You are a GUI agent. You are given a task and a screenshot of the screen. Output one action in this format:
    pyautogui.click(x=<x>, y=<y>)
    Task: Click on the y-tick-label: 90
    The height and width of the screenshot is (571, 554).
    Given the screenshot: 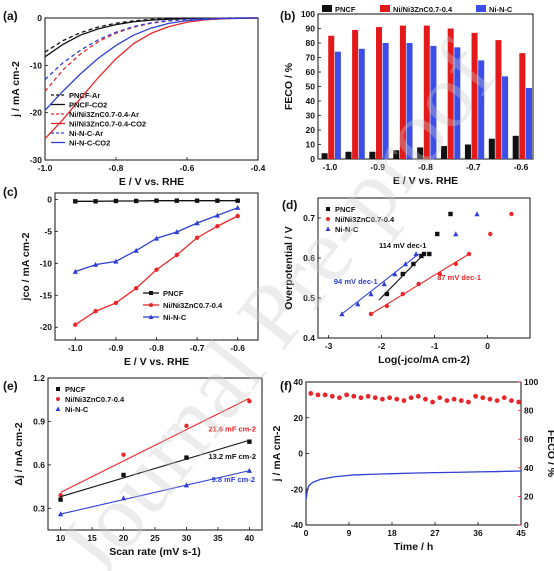 What is the action you would take?
    pyautogui.click(x=311, y=29)
    